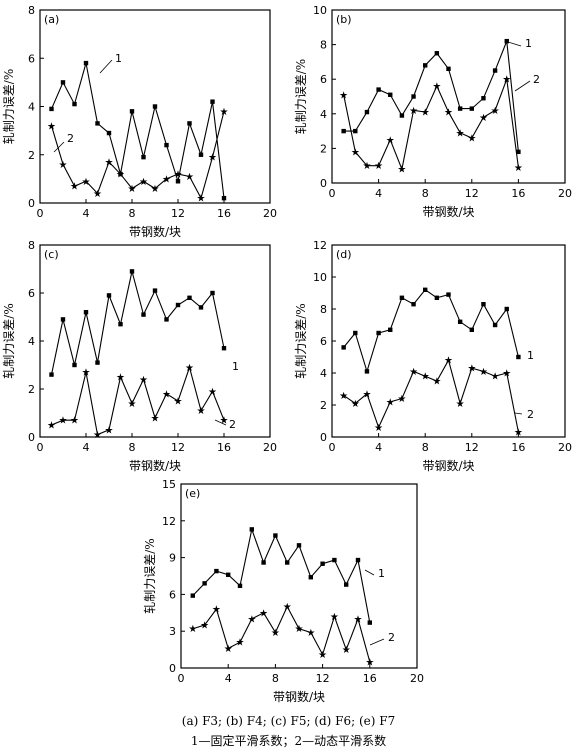 This screenshot has height=752, width=577. I want to click on panel3-x-axis-label: 带钢数/块, so click(155, 465).